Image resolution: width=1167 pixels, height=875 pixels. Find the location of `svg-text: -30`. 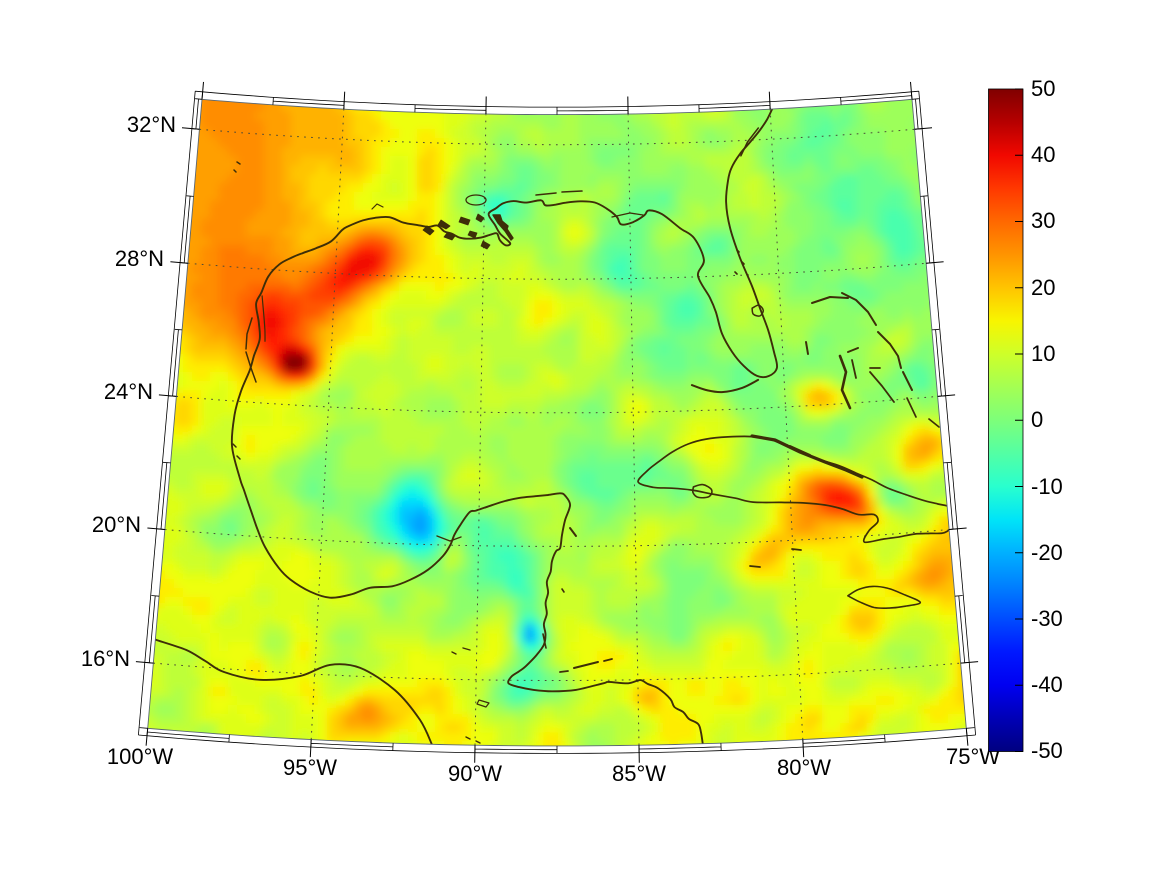

svg-text: -30 is located at coordinates (1047, 618).